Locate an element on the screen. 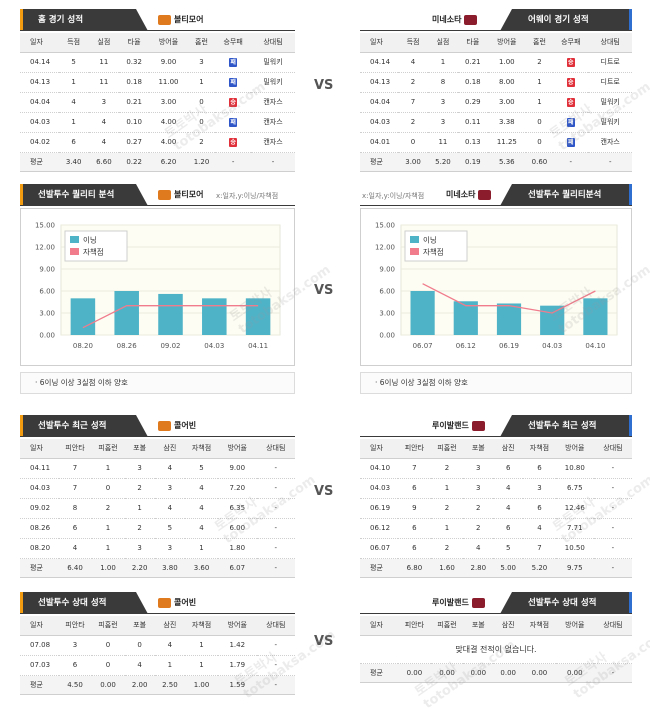 This screenshot has width=650, height=709. quality-right-header: x:일자,y:이닝/자책점 미네소타 선발투수 퀄리티분석 is located at coordinates (496, 195).